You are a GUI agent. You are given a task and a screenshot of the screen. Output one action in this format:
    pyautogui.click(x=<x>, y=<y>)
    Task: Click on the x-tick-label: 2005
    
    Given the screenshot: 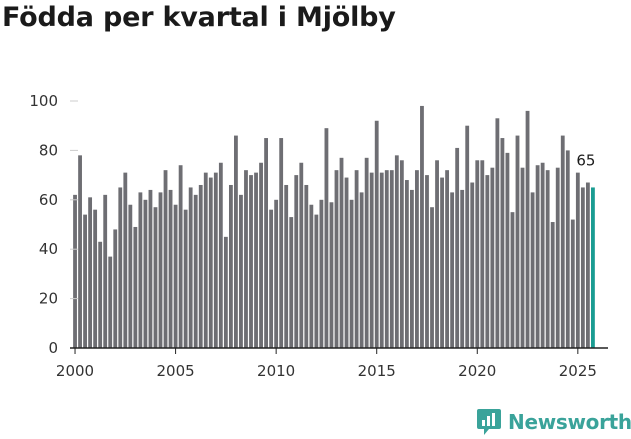 What is the action you would take?
    pyautogui.click(x=175, y=371)
    